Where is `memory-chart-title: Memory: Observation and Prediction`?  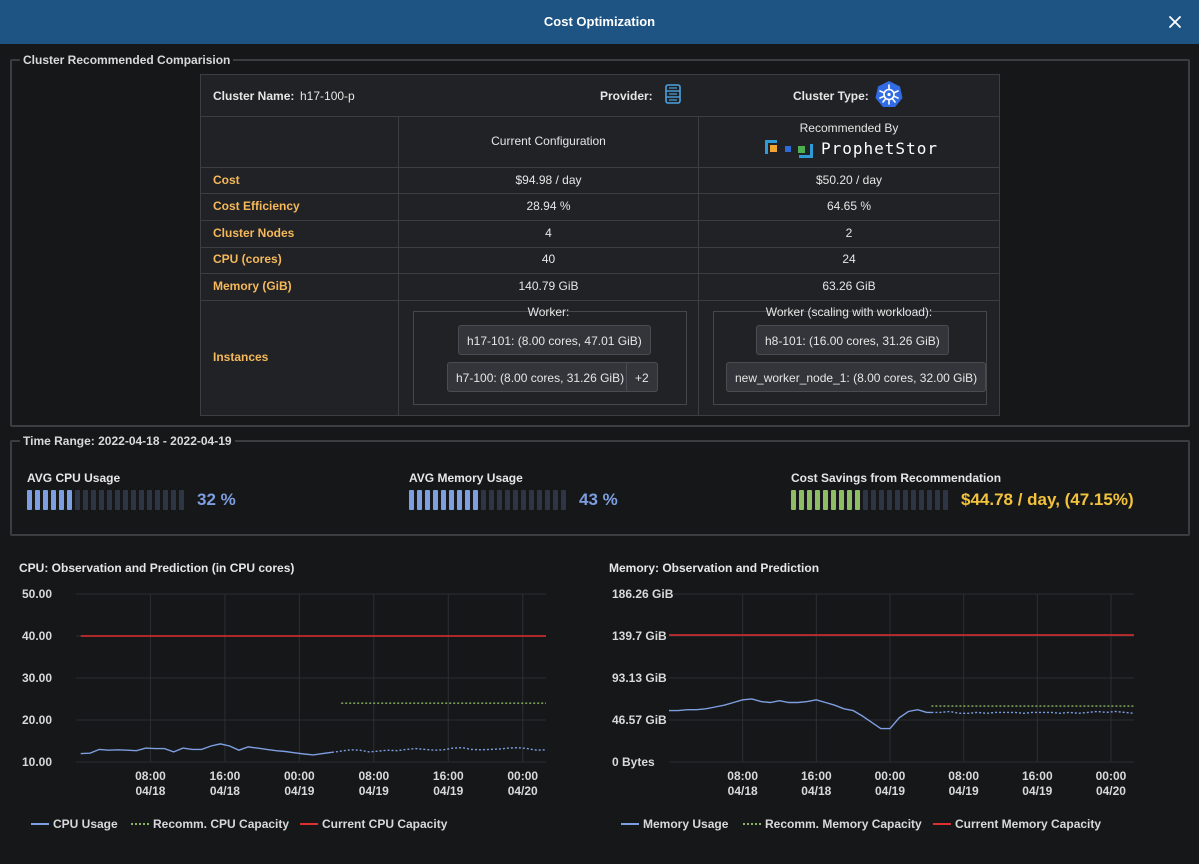 memory-chart-title: Memory: Observation and Prediction is located at coordinates (714, 568).